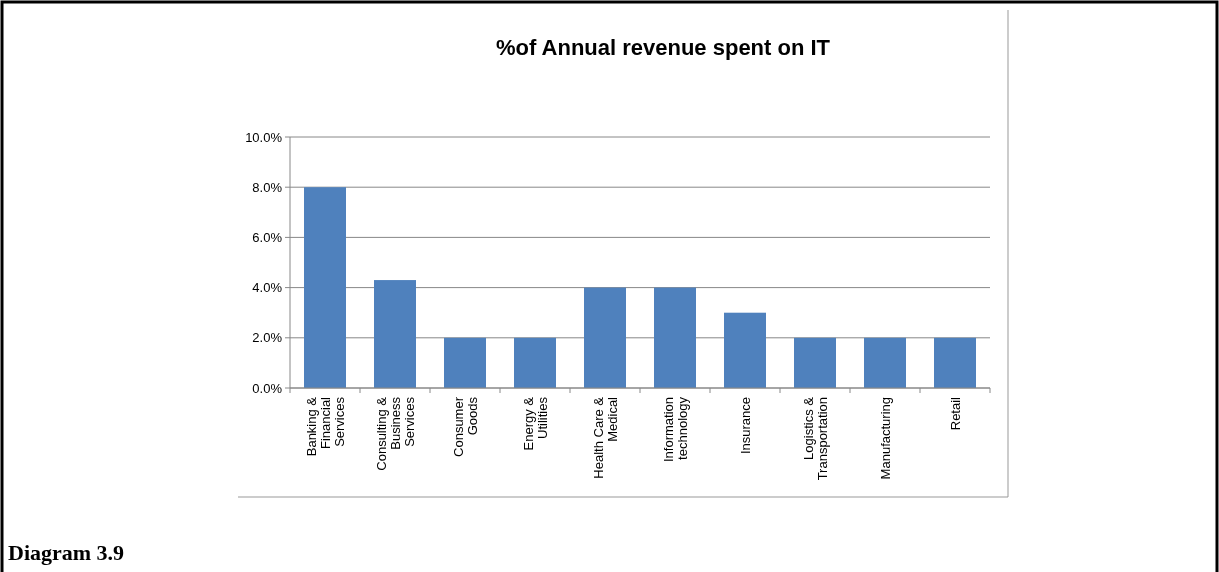 The image size is (1219, 572). Describe the element at coordinates (325, 426) in the screenshot. I see `x-tick-label: Banking & Financial Services` at that location.